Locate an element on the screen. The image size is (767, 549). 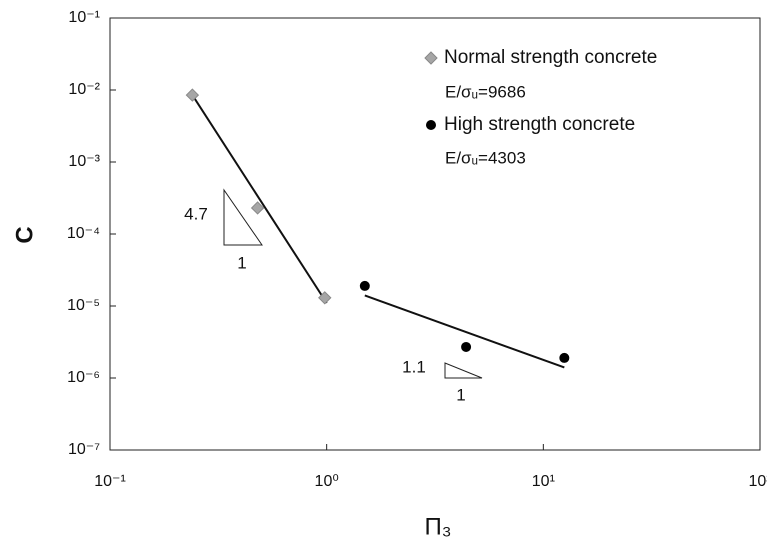
legend-note: E/σᵤ=4303 is located at coordinates (485, 157).